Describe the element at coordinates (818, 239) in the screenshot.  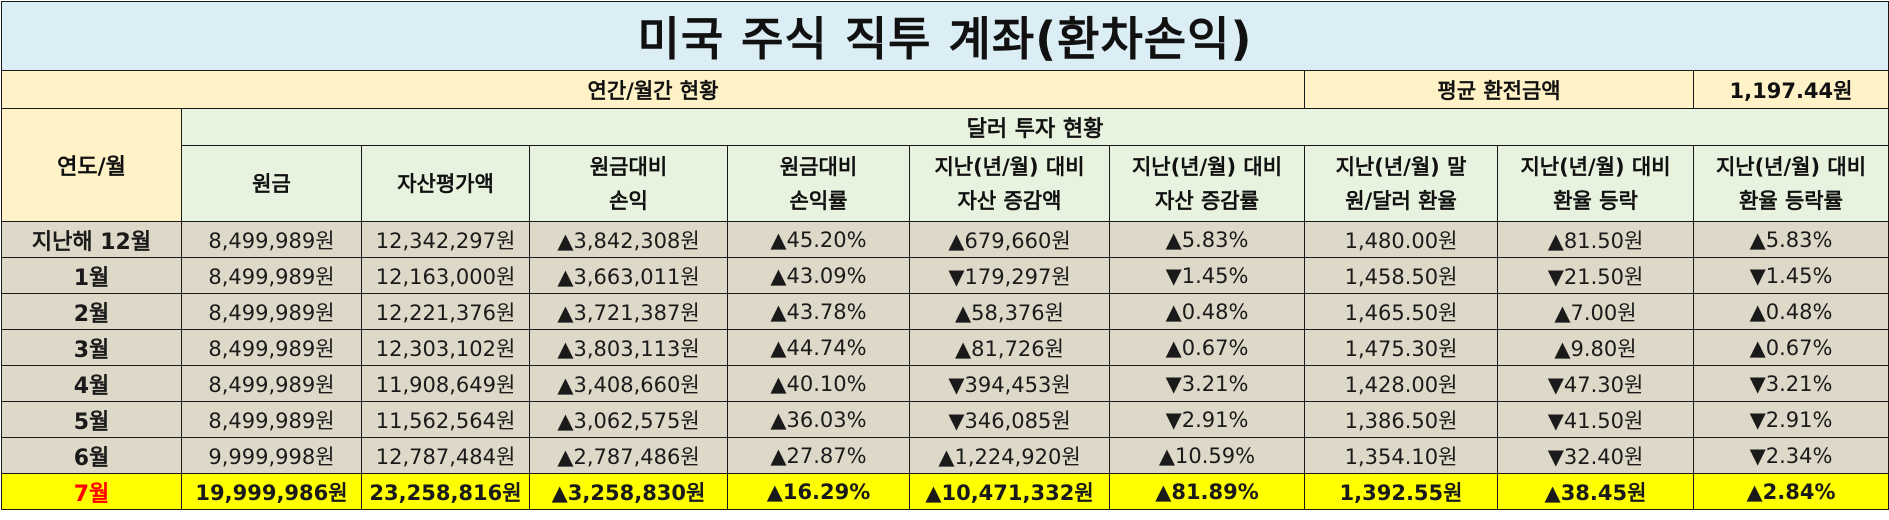
I see `value-cell: ▲45.20%` at that location.